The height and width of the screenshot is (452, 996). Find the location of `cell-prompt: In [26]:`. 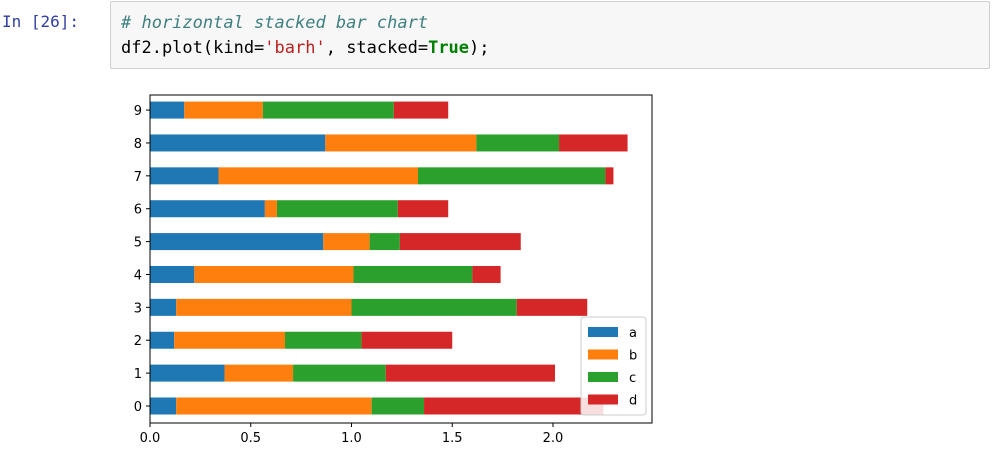

cell-prompt: In [26]: is located at coordinates (41, 21).